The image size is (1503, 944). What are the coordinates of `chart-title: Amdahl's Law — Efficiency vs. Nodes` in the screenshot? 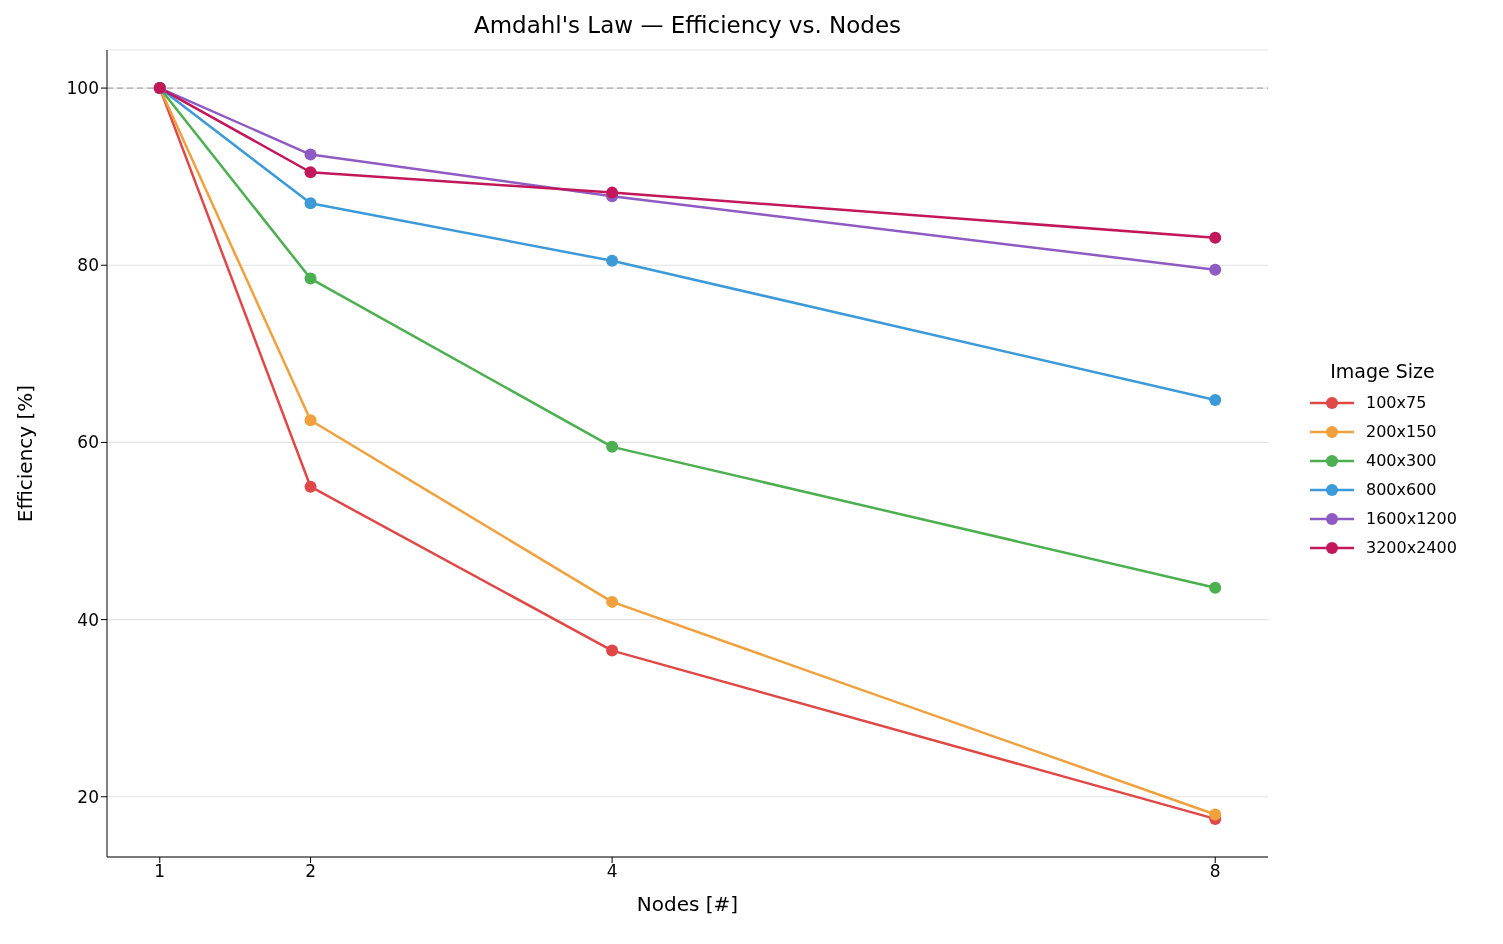 It's located at (687, 25).